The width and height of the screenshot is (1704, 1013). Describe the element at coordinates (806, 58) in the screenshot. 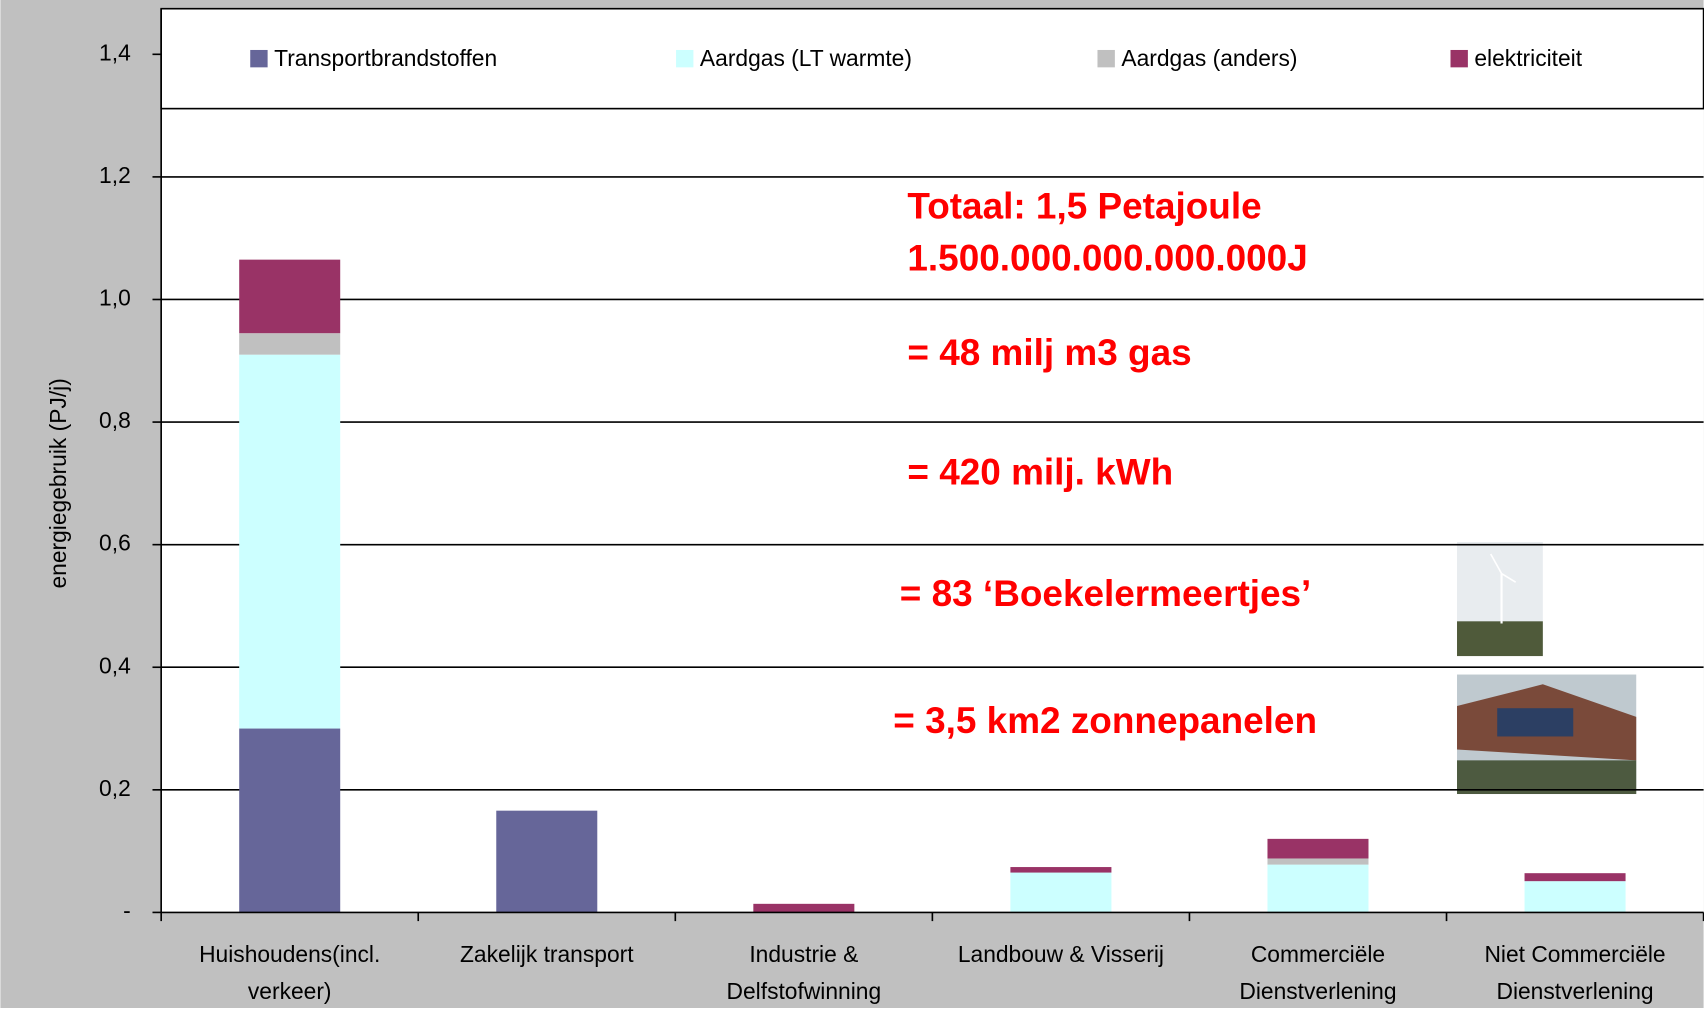

I see `legend-label: Aardgas (LT warmte)` at that location.